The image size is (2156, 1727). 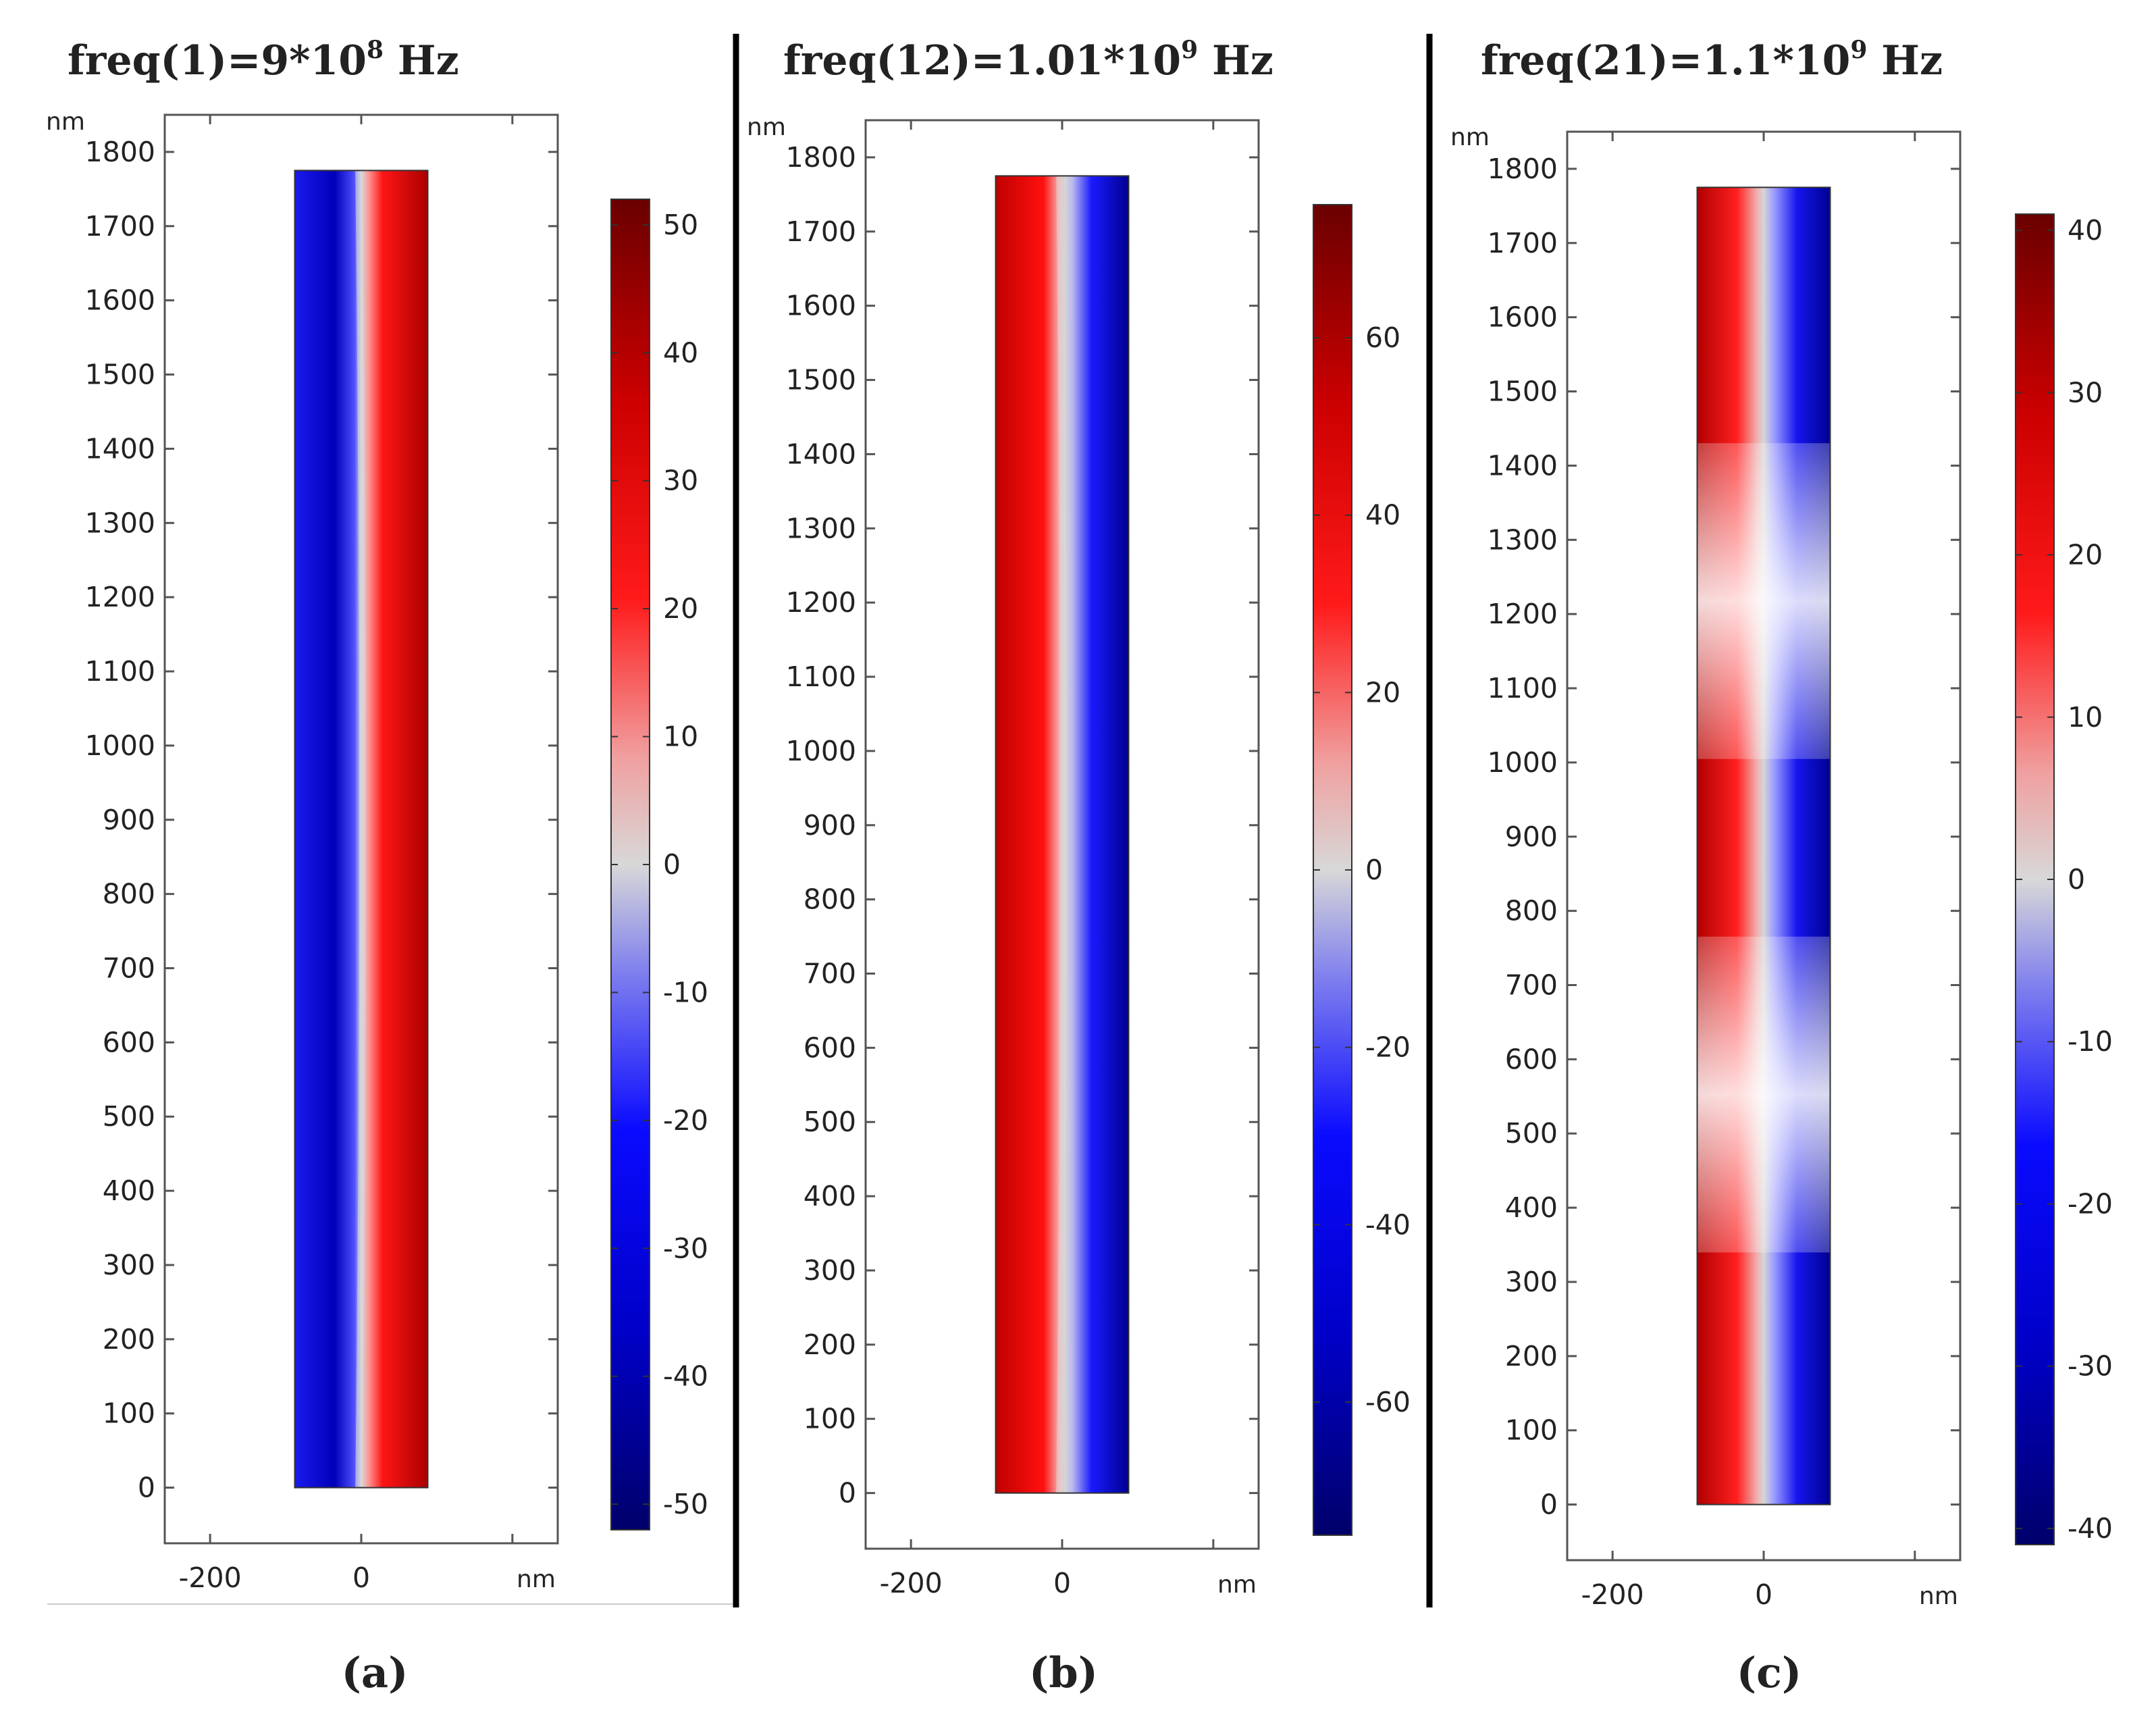 I want to click on panel-b-title: freq(12)=1.01*109 Hz, so click(x=1028, y=60).